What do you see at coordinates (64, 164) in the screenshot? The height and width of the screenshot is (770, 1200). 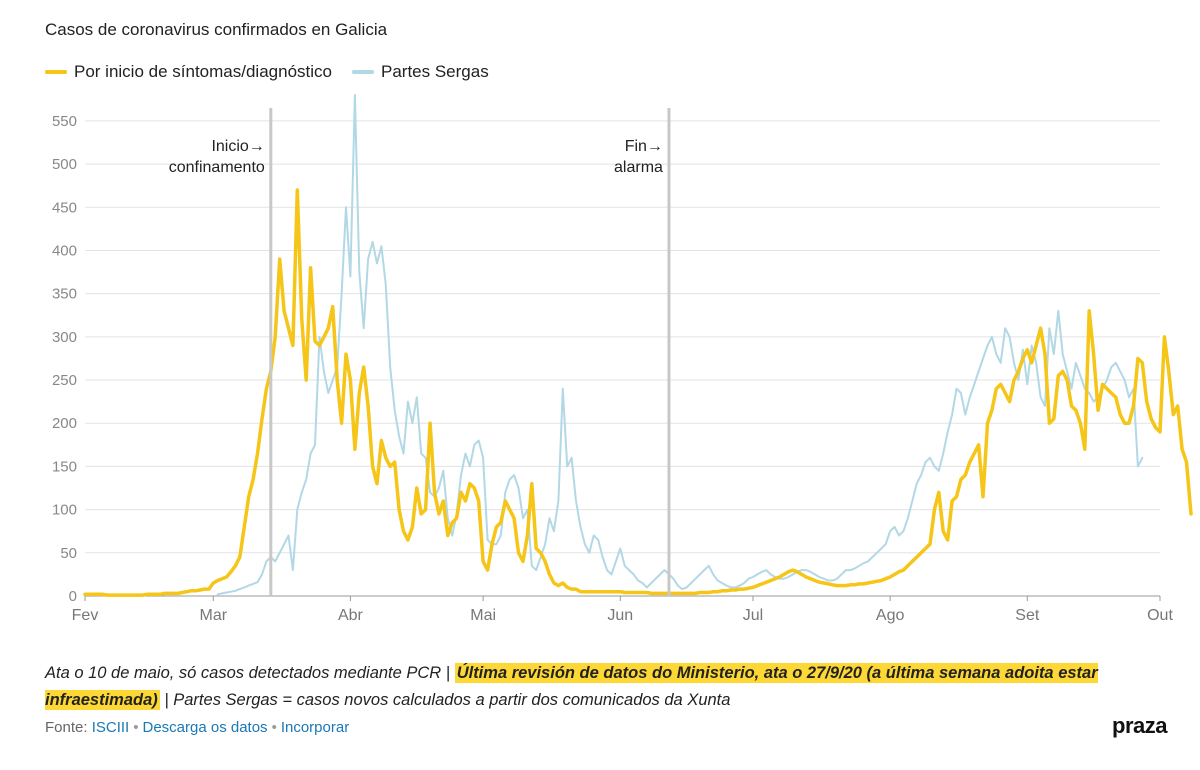 I see `y-tick-label: 500` at bounding box center [64, 164].